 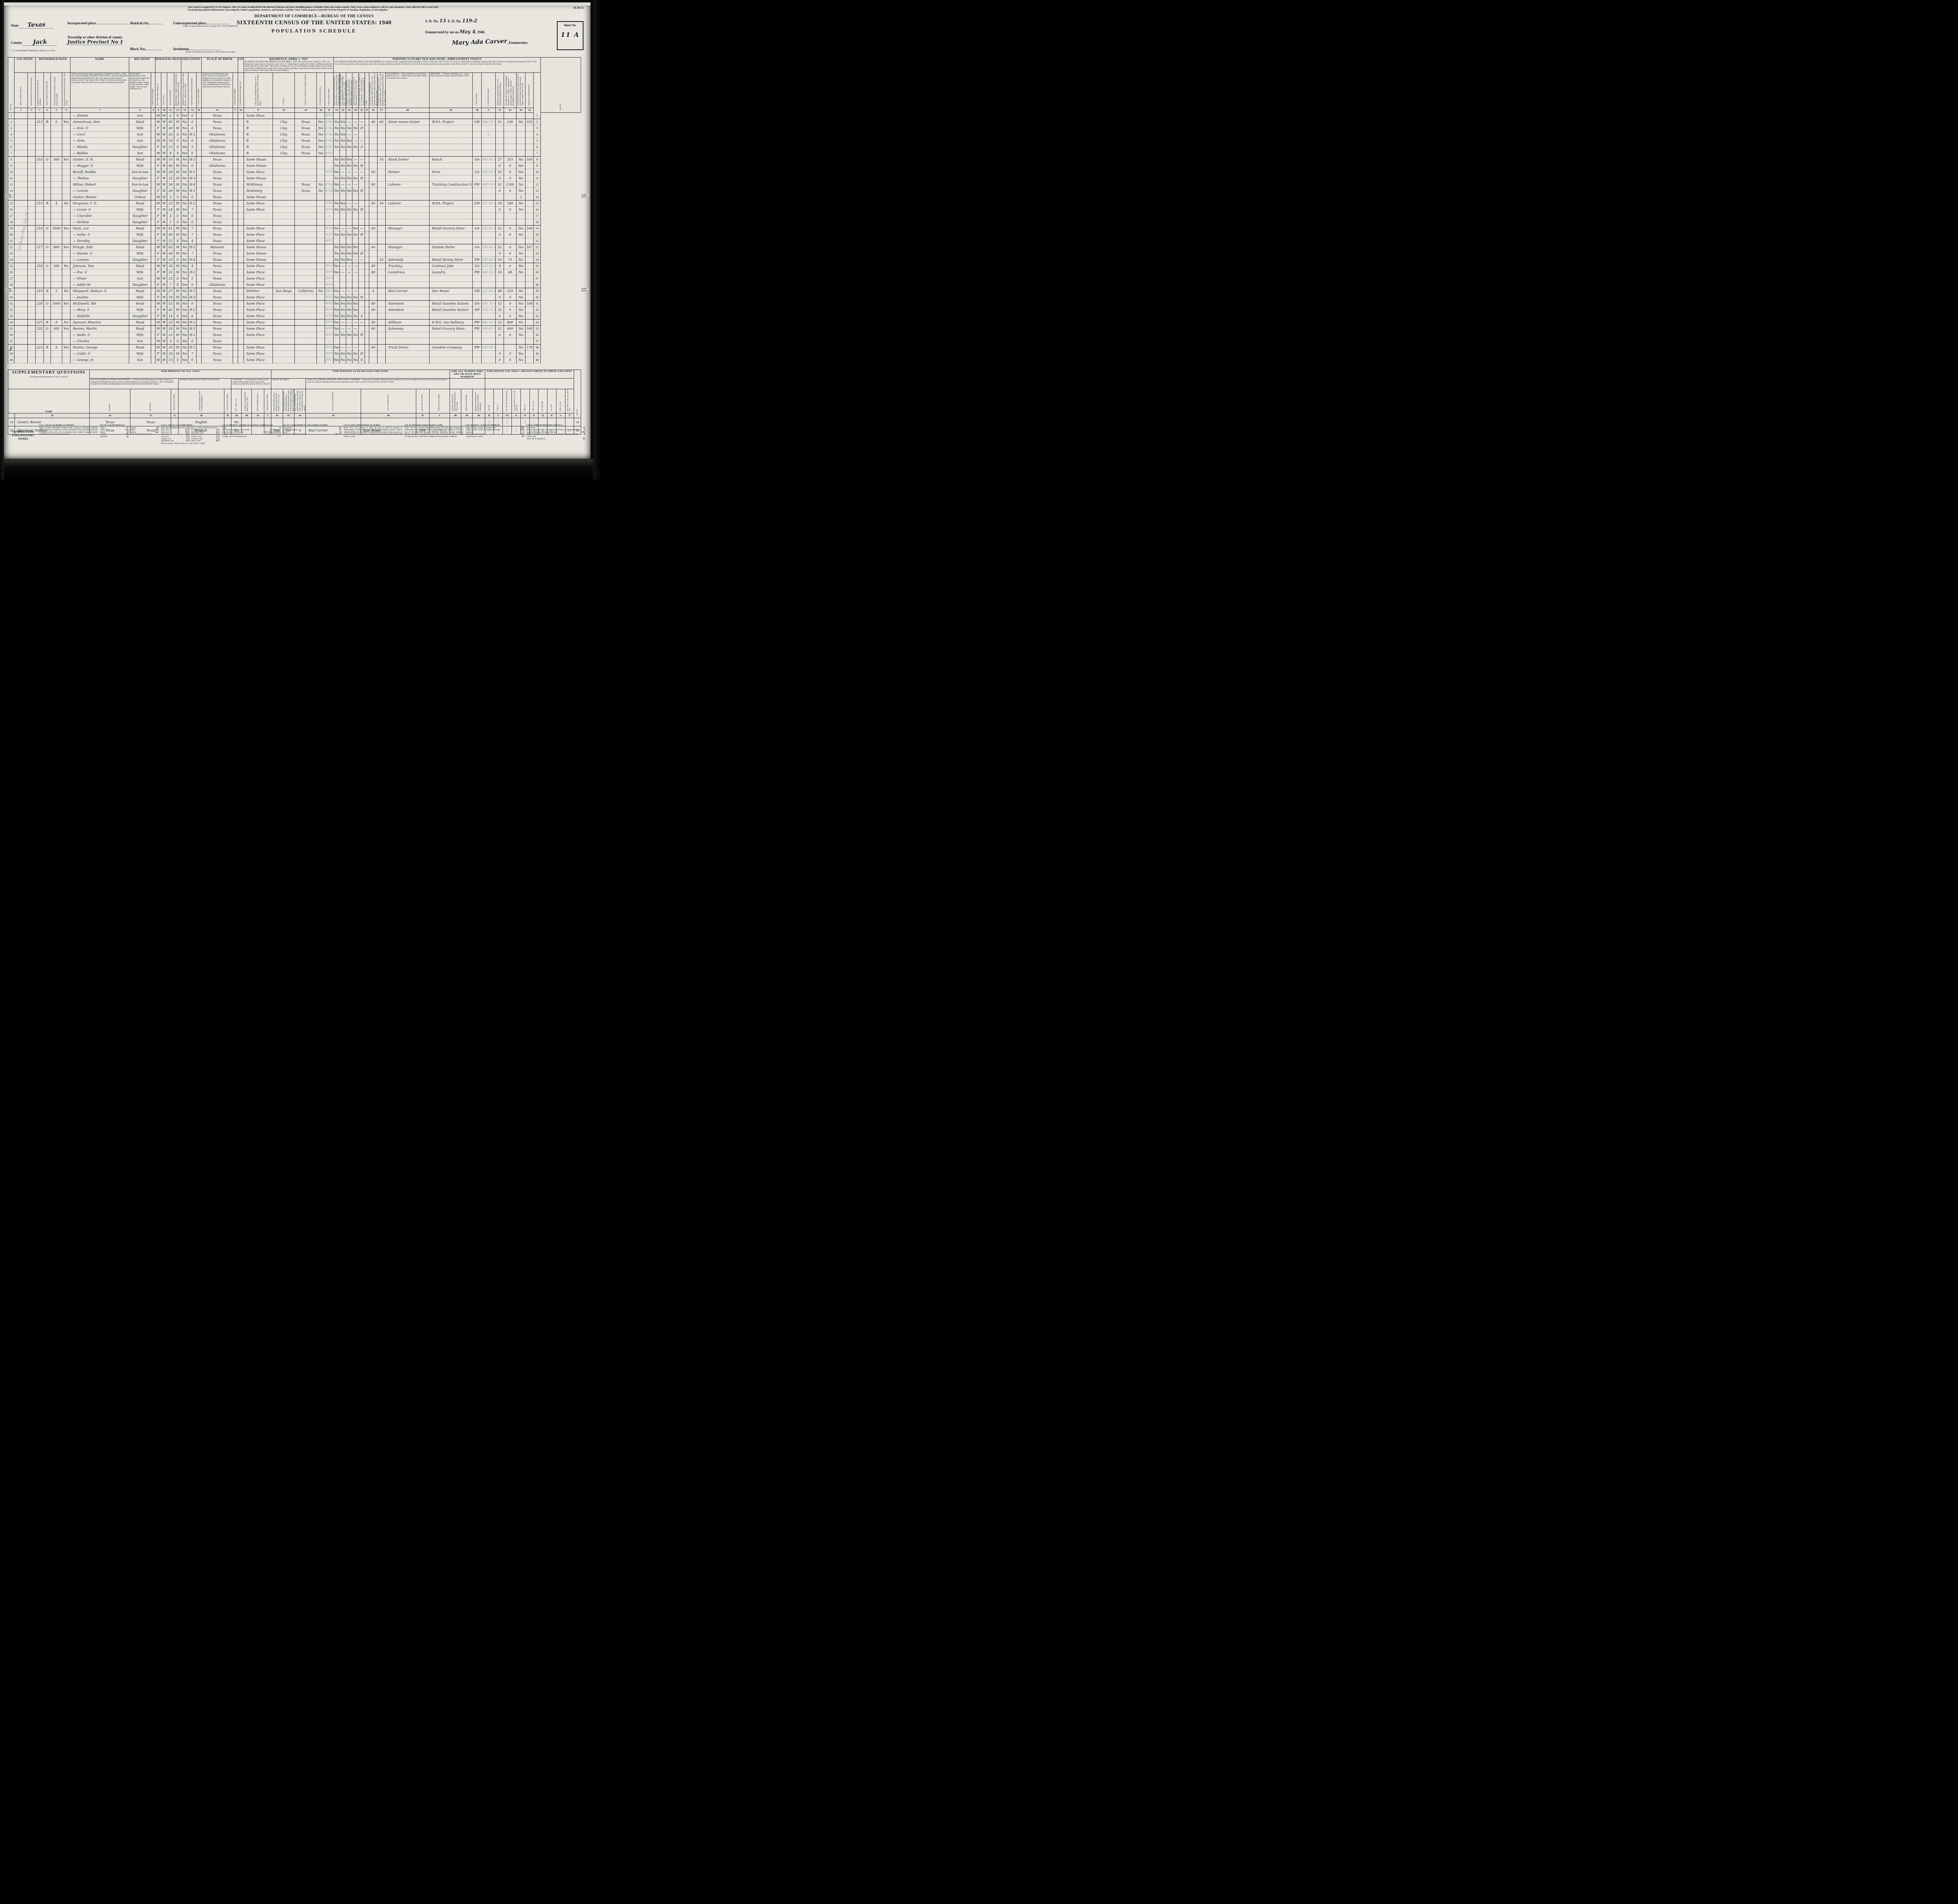 I want to click on cell-c21: No, so click(x=337, y=335).